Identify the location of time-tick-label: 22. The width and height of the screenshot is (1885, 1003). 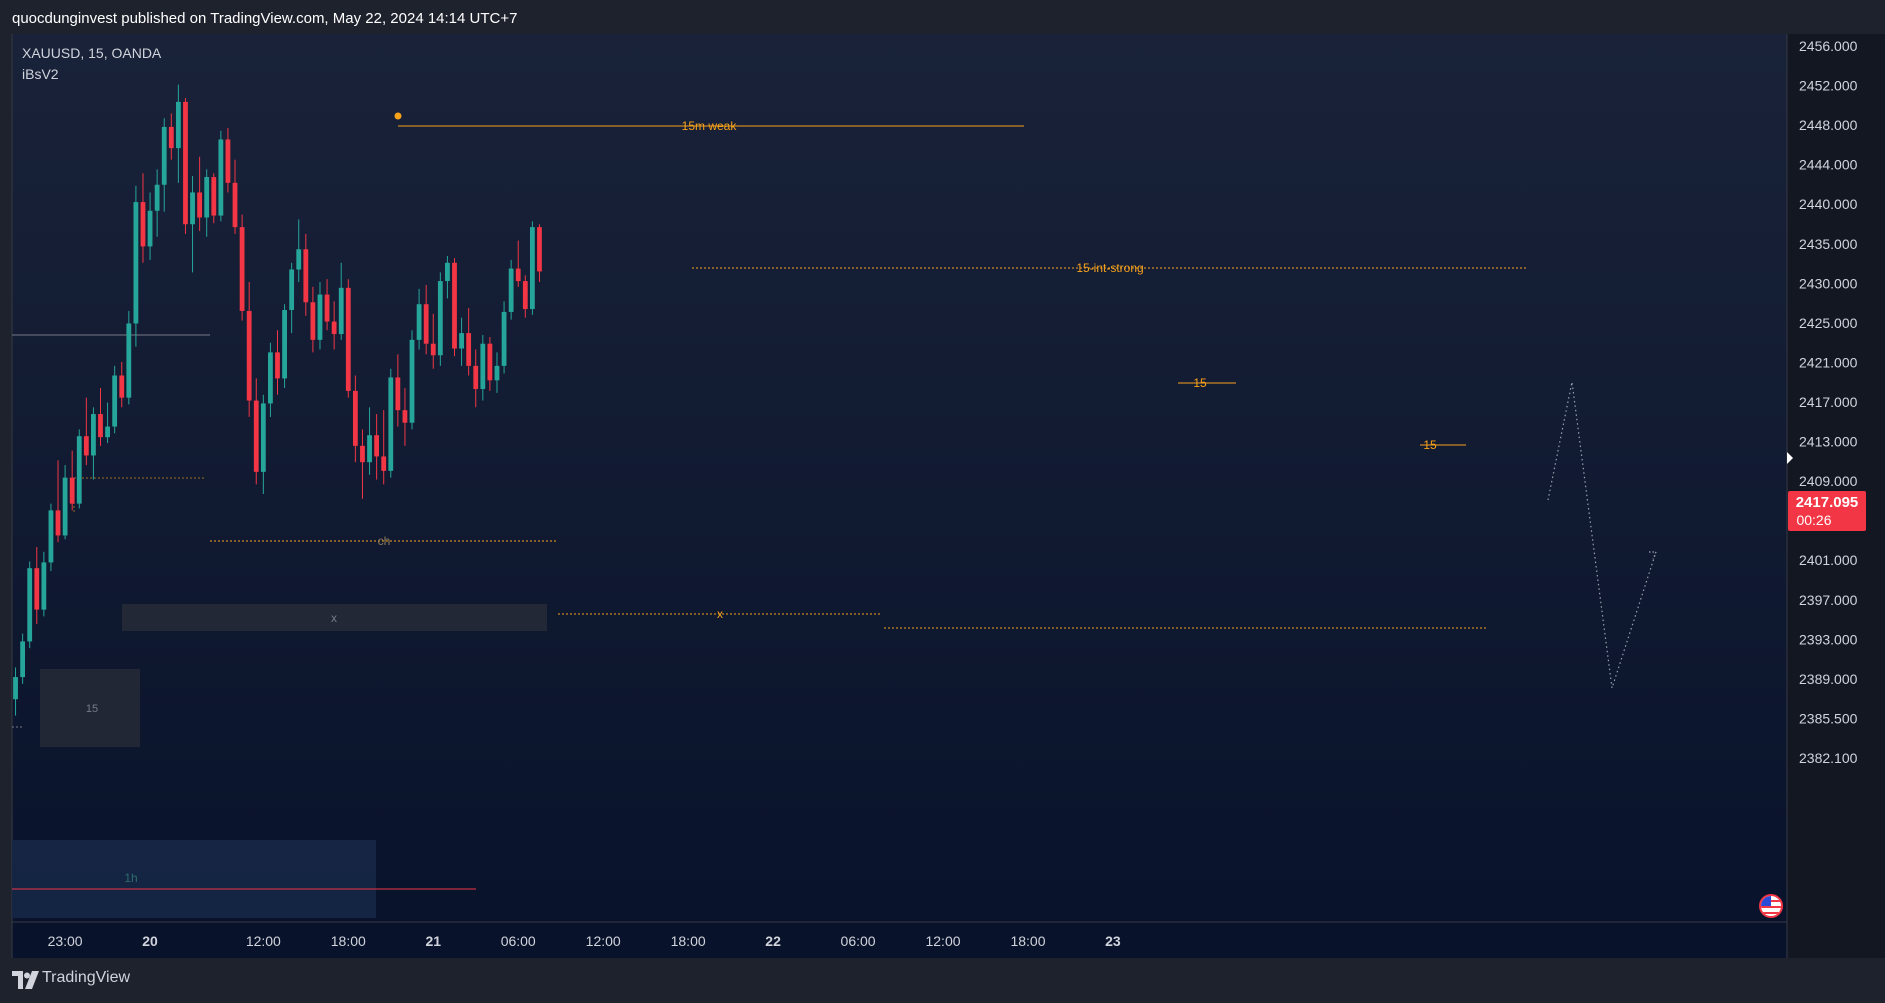
(773, 941).